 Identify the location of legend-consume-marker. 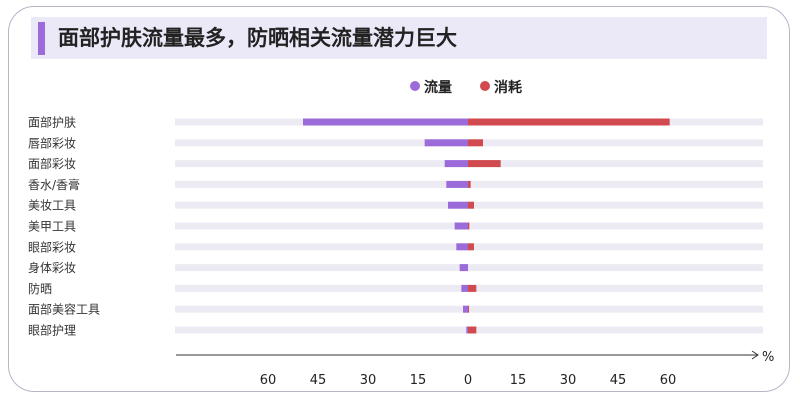
(485, 86).